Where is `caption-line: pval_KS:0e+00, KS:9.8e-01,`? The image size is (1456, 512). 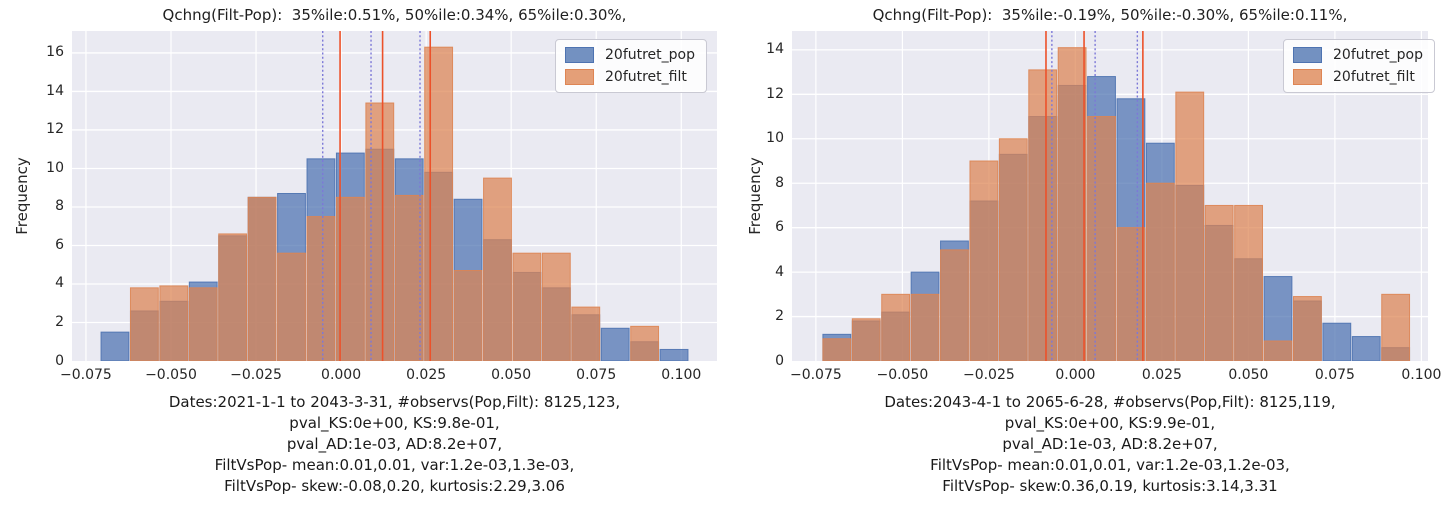 caption-line: pval_KS:0e+00, KS:9.8e-01, is located at coordinates (394, 423).